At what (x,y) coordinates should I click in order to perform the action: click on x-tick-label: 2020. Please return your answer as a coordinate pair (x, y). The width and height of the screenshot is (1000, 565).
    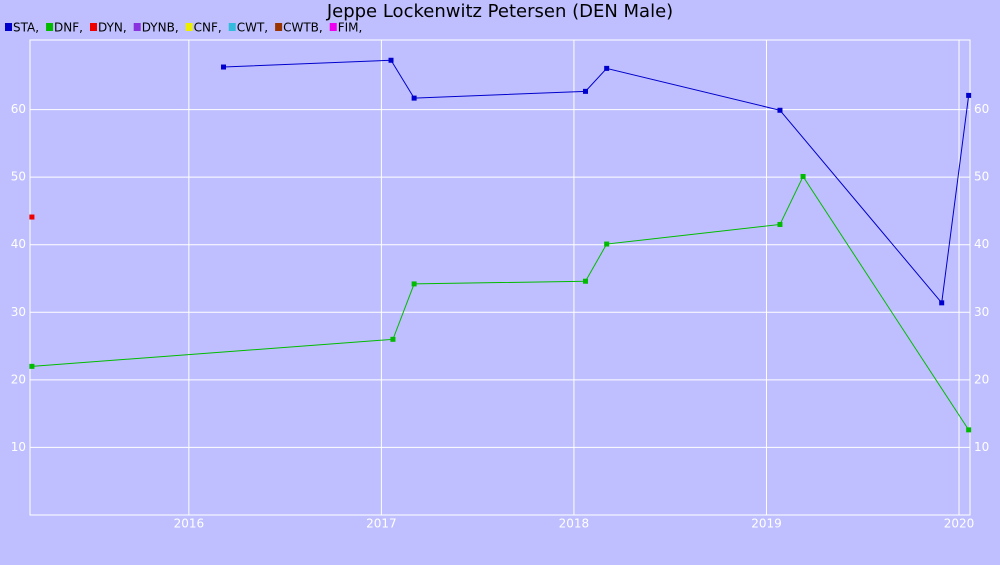
    Looking at the image, I should click on (959, 524).